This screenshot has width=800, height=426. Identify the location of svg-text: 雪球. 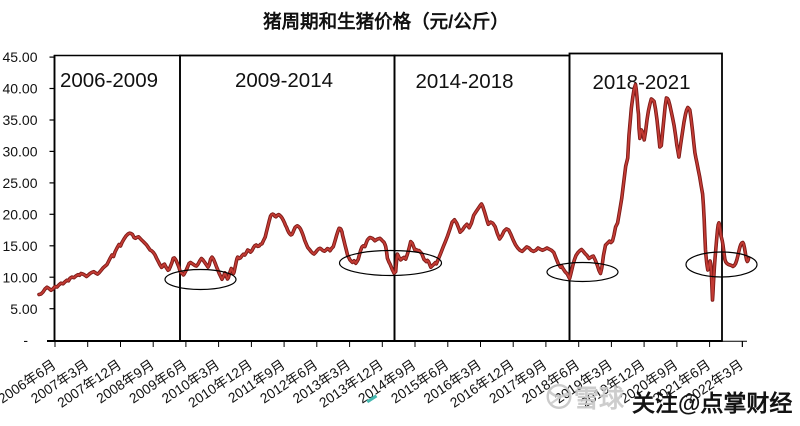
(599, 399).